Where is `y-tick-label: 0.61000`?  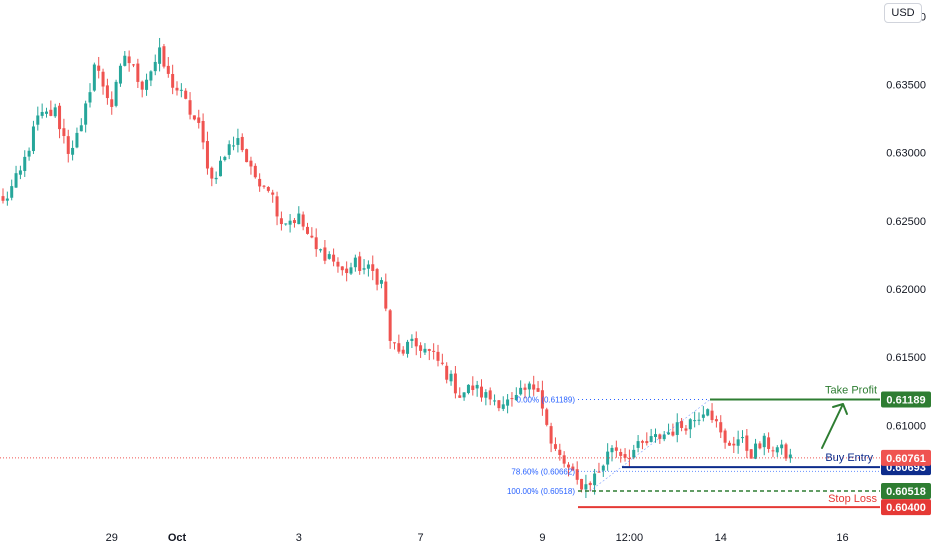 y-tick-label: 0.61000 is located at coordinates (906, 426).